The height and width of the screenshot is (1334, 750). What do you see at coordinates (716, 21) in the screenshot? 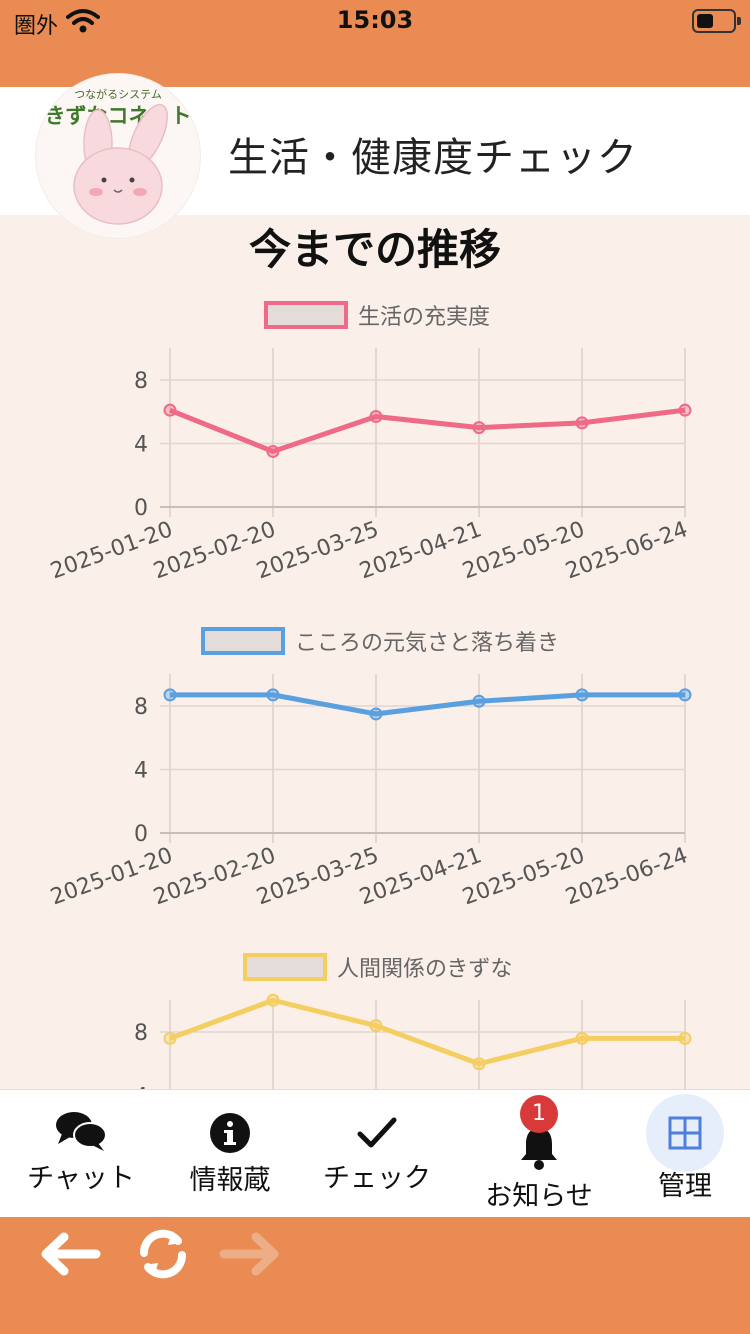
I see `battery-icon` at bounding box center [716, 21].